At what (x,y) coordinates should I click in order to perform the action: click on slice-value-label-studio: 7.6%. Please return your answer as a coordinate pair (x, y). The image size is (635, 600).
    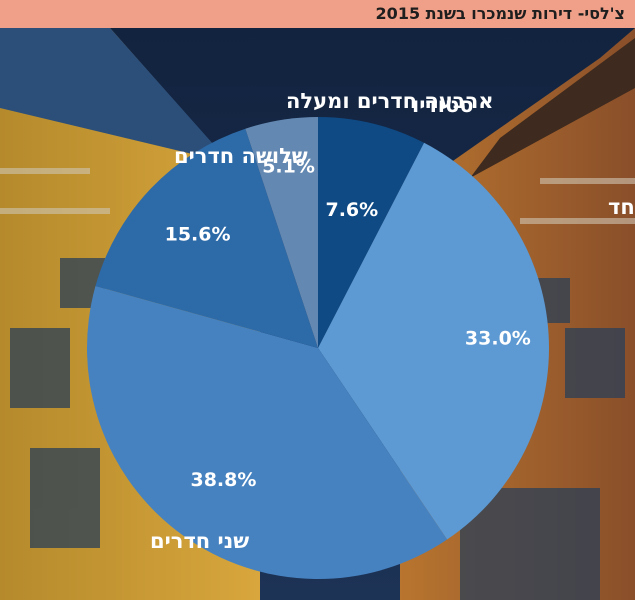
    Looking at the image, I should click on (351, 210).